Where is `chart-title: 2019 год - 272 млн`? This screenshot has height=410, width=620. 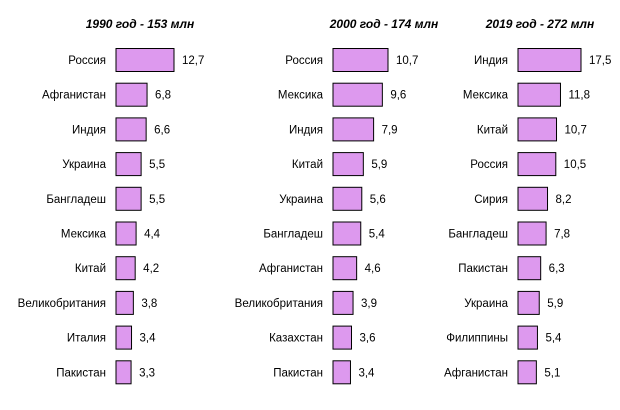
chart-title: 2019 год - 272 млн is located at coordinates (540, 24).